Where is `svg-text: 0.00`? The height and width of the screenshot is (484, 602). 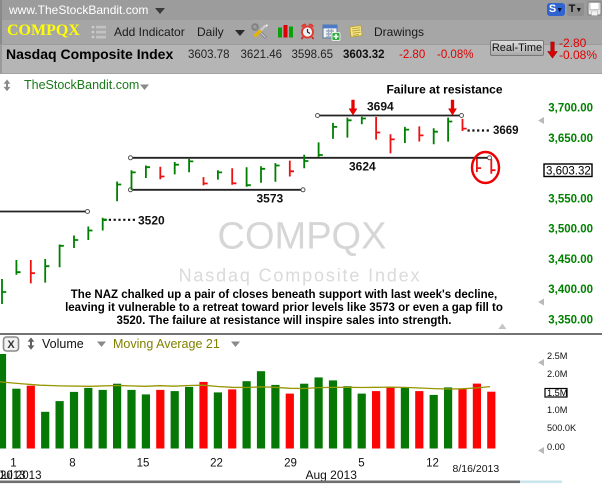 svg-text: 0.00 is located at coordinates (556, 447).